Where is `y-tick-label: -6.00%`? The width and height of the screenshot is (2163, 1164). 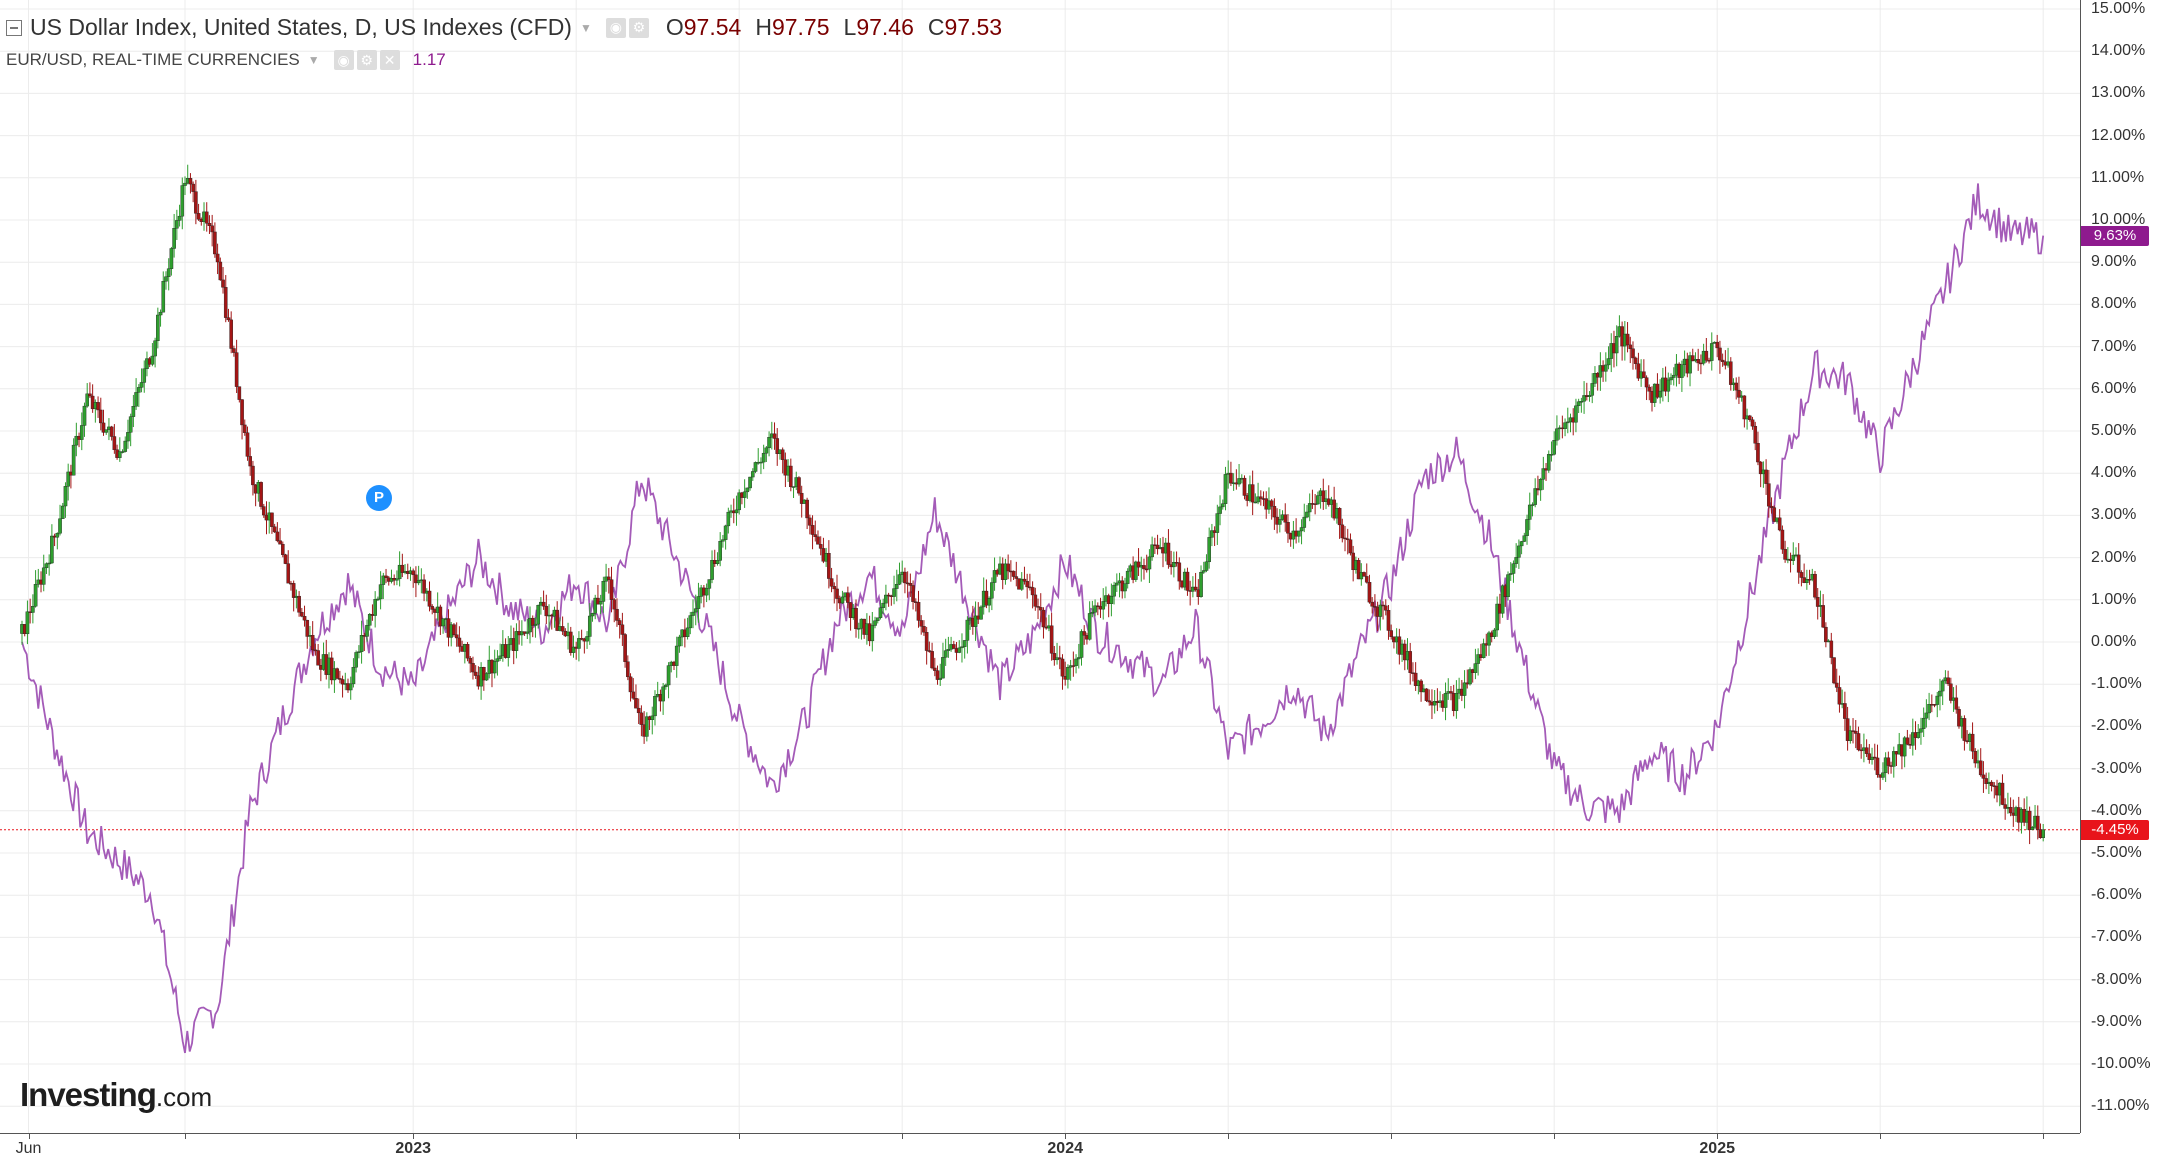 y-tick-label: -6.00% is located at coordinates (2116, 895).